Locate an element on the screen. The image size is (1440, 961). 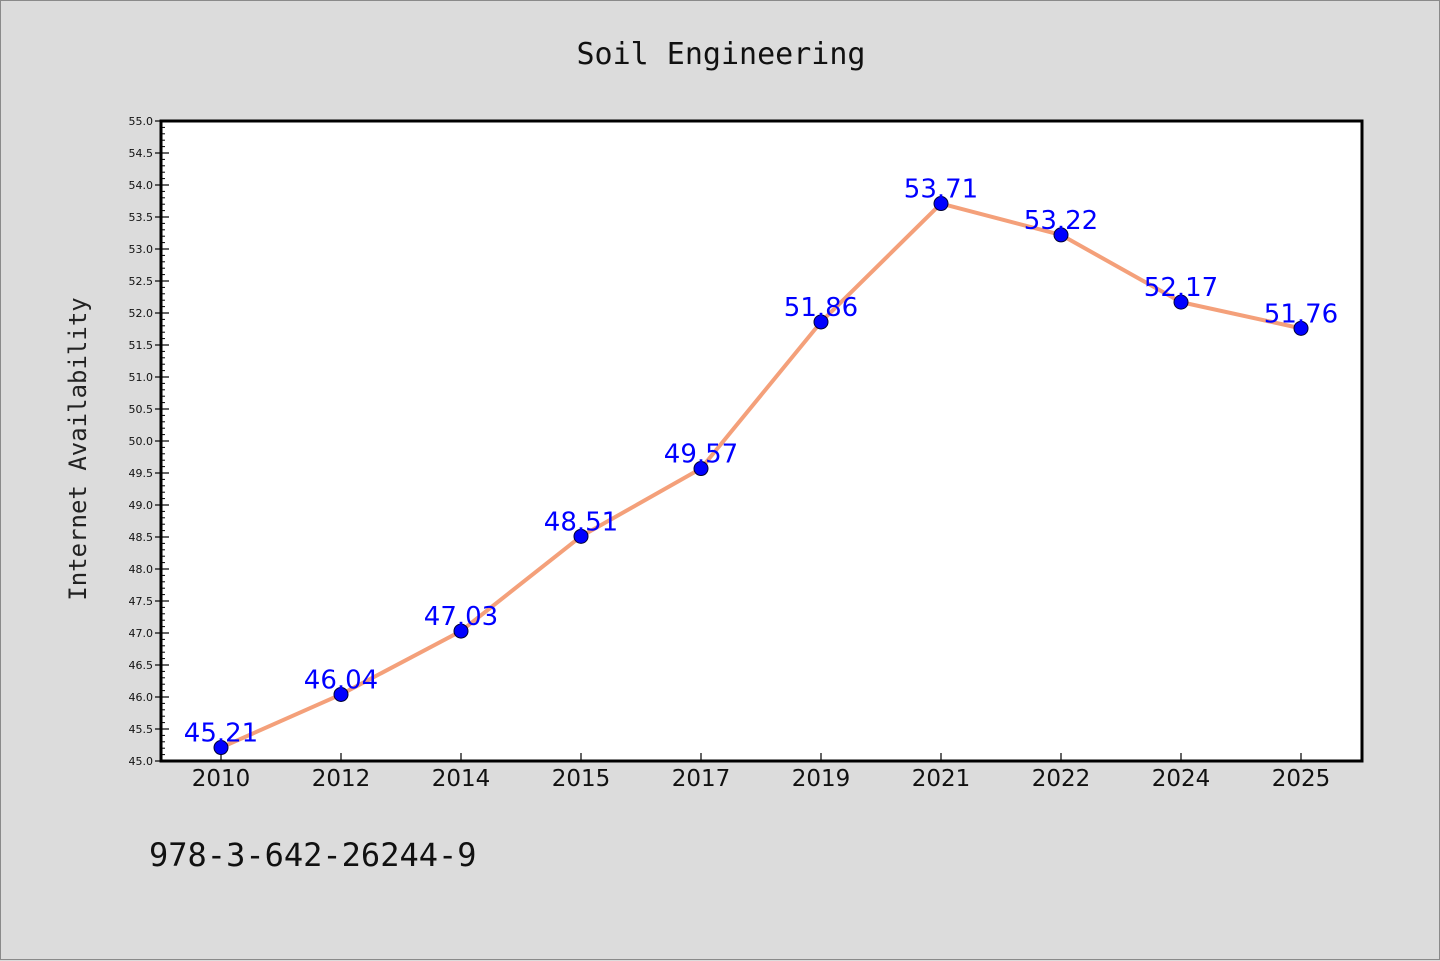
y-axis-label: Internet Availability is located at coordinates (78, 448).